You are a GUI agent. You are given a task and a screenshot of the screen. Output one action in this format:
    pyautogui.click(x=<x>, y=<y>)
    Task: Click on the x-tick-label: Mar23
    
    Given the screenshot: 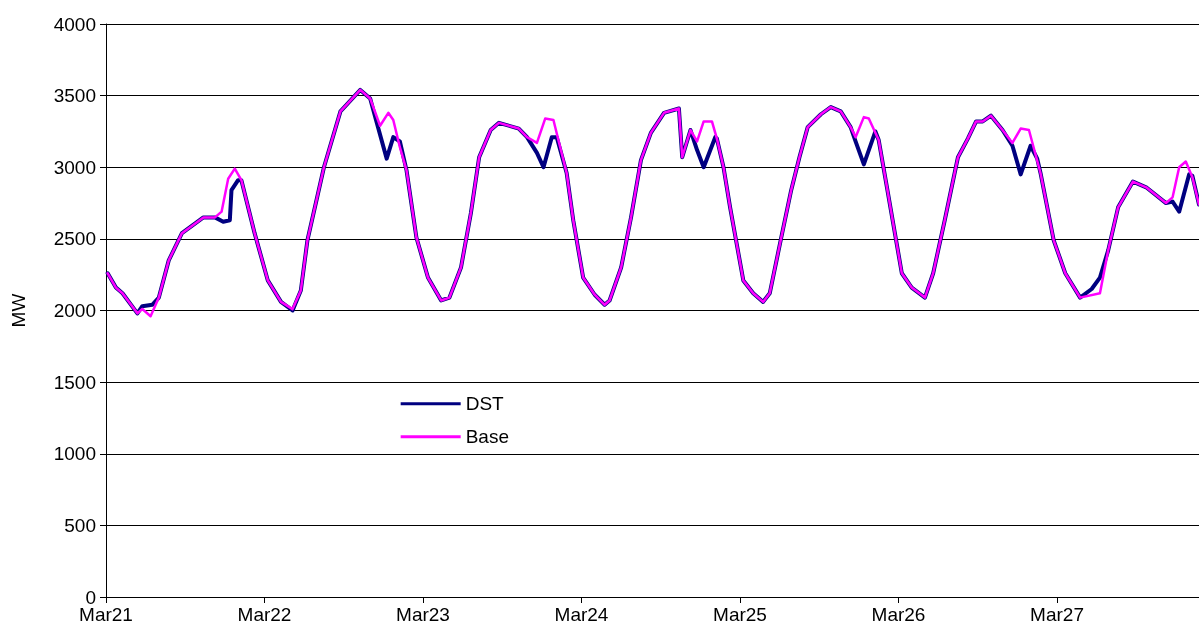 What is the action you would take?
    pyautogui.click(x=423, y=614)
    